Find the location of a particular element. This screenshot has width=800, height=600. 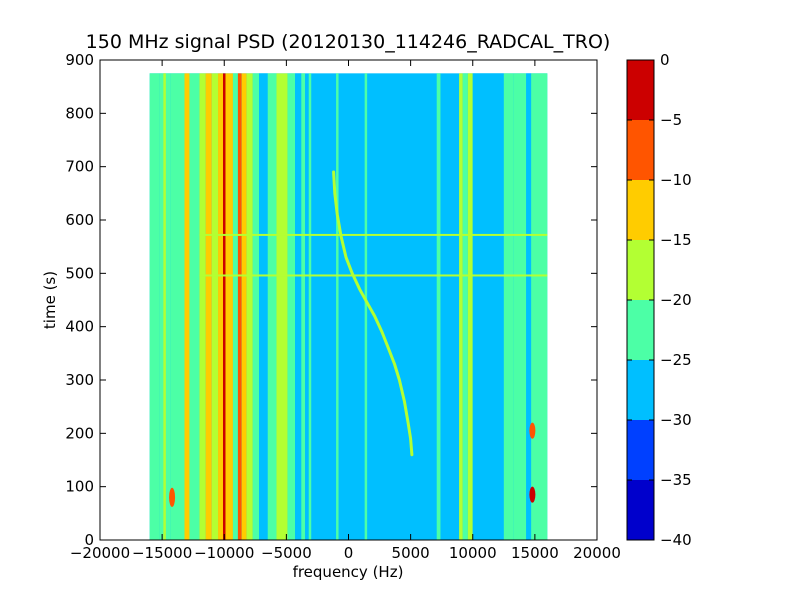

colorbar-tick-label-3: −15 is located at coordinates (676, 240).